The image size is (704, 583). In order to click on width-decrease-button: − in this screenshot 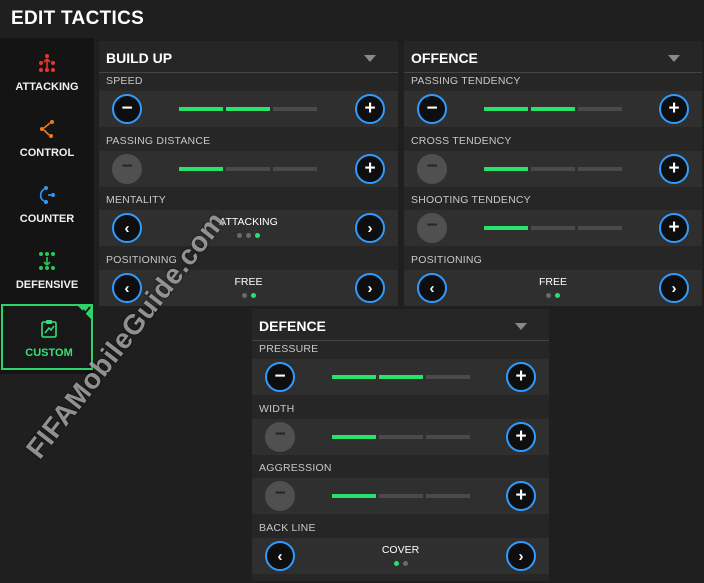, I will do `click(280, 437)`.